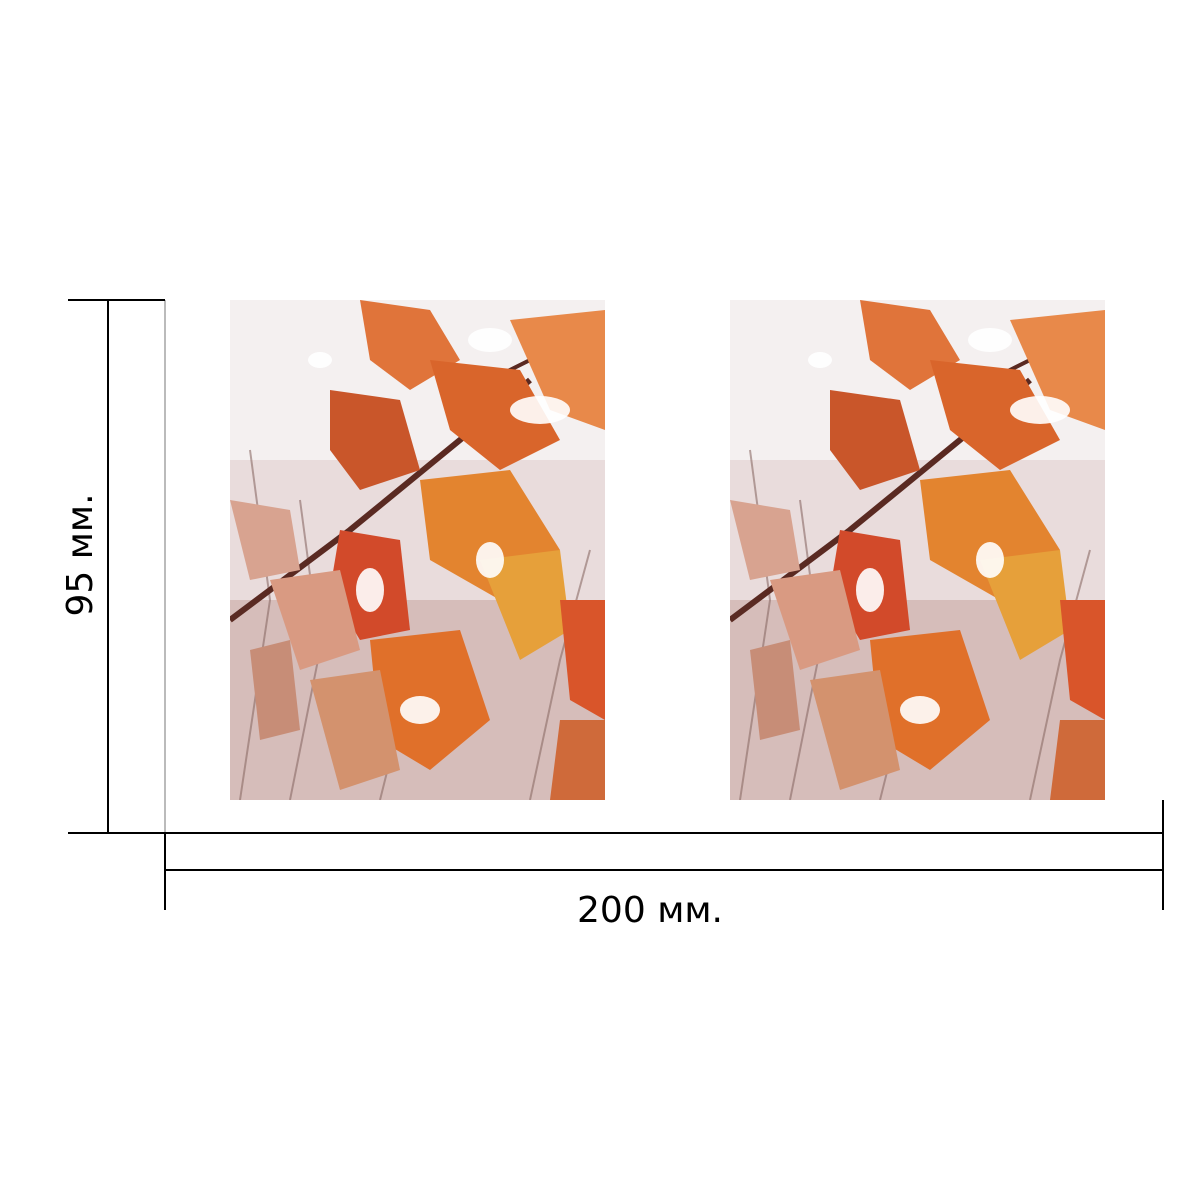  Describe the element at coordinates (116, 566) in the screenshot. I see `height-dimension` at that location.